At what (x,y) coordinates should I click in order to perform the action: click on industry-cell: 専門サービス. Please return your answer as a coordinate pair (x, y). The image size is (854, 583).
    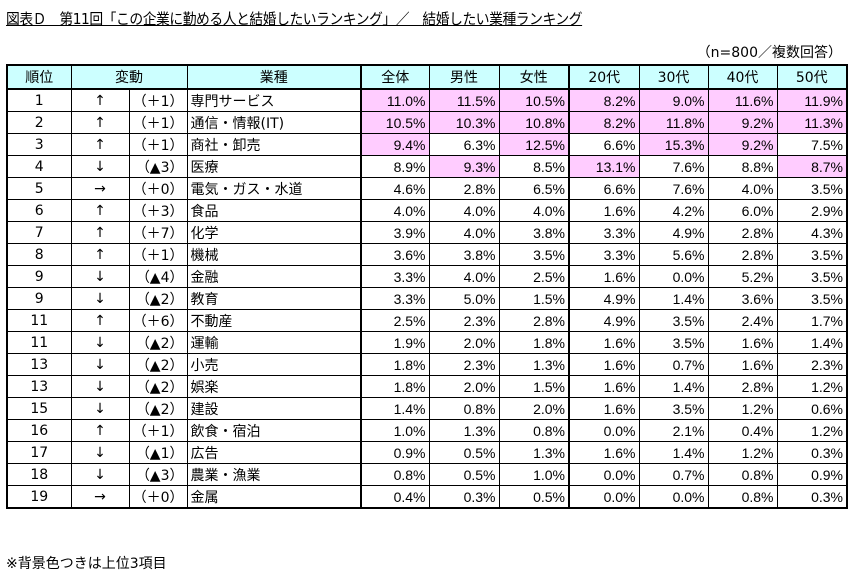
    Looking at the image, I should click on (274, 100).